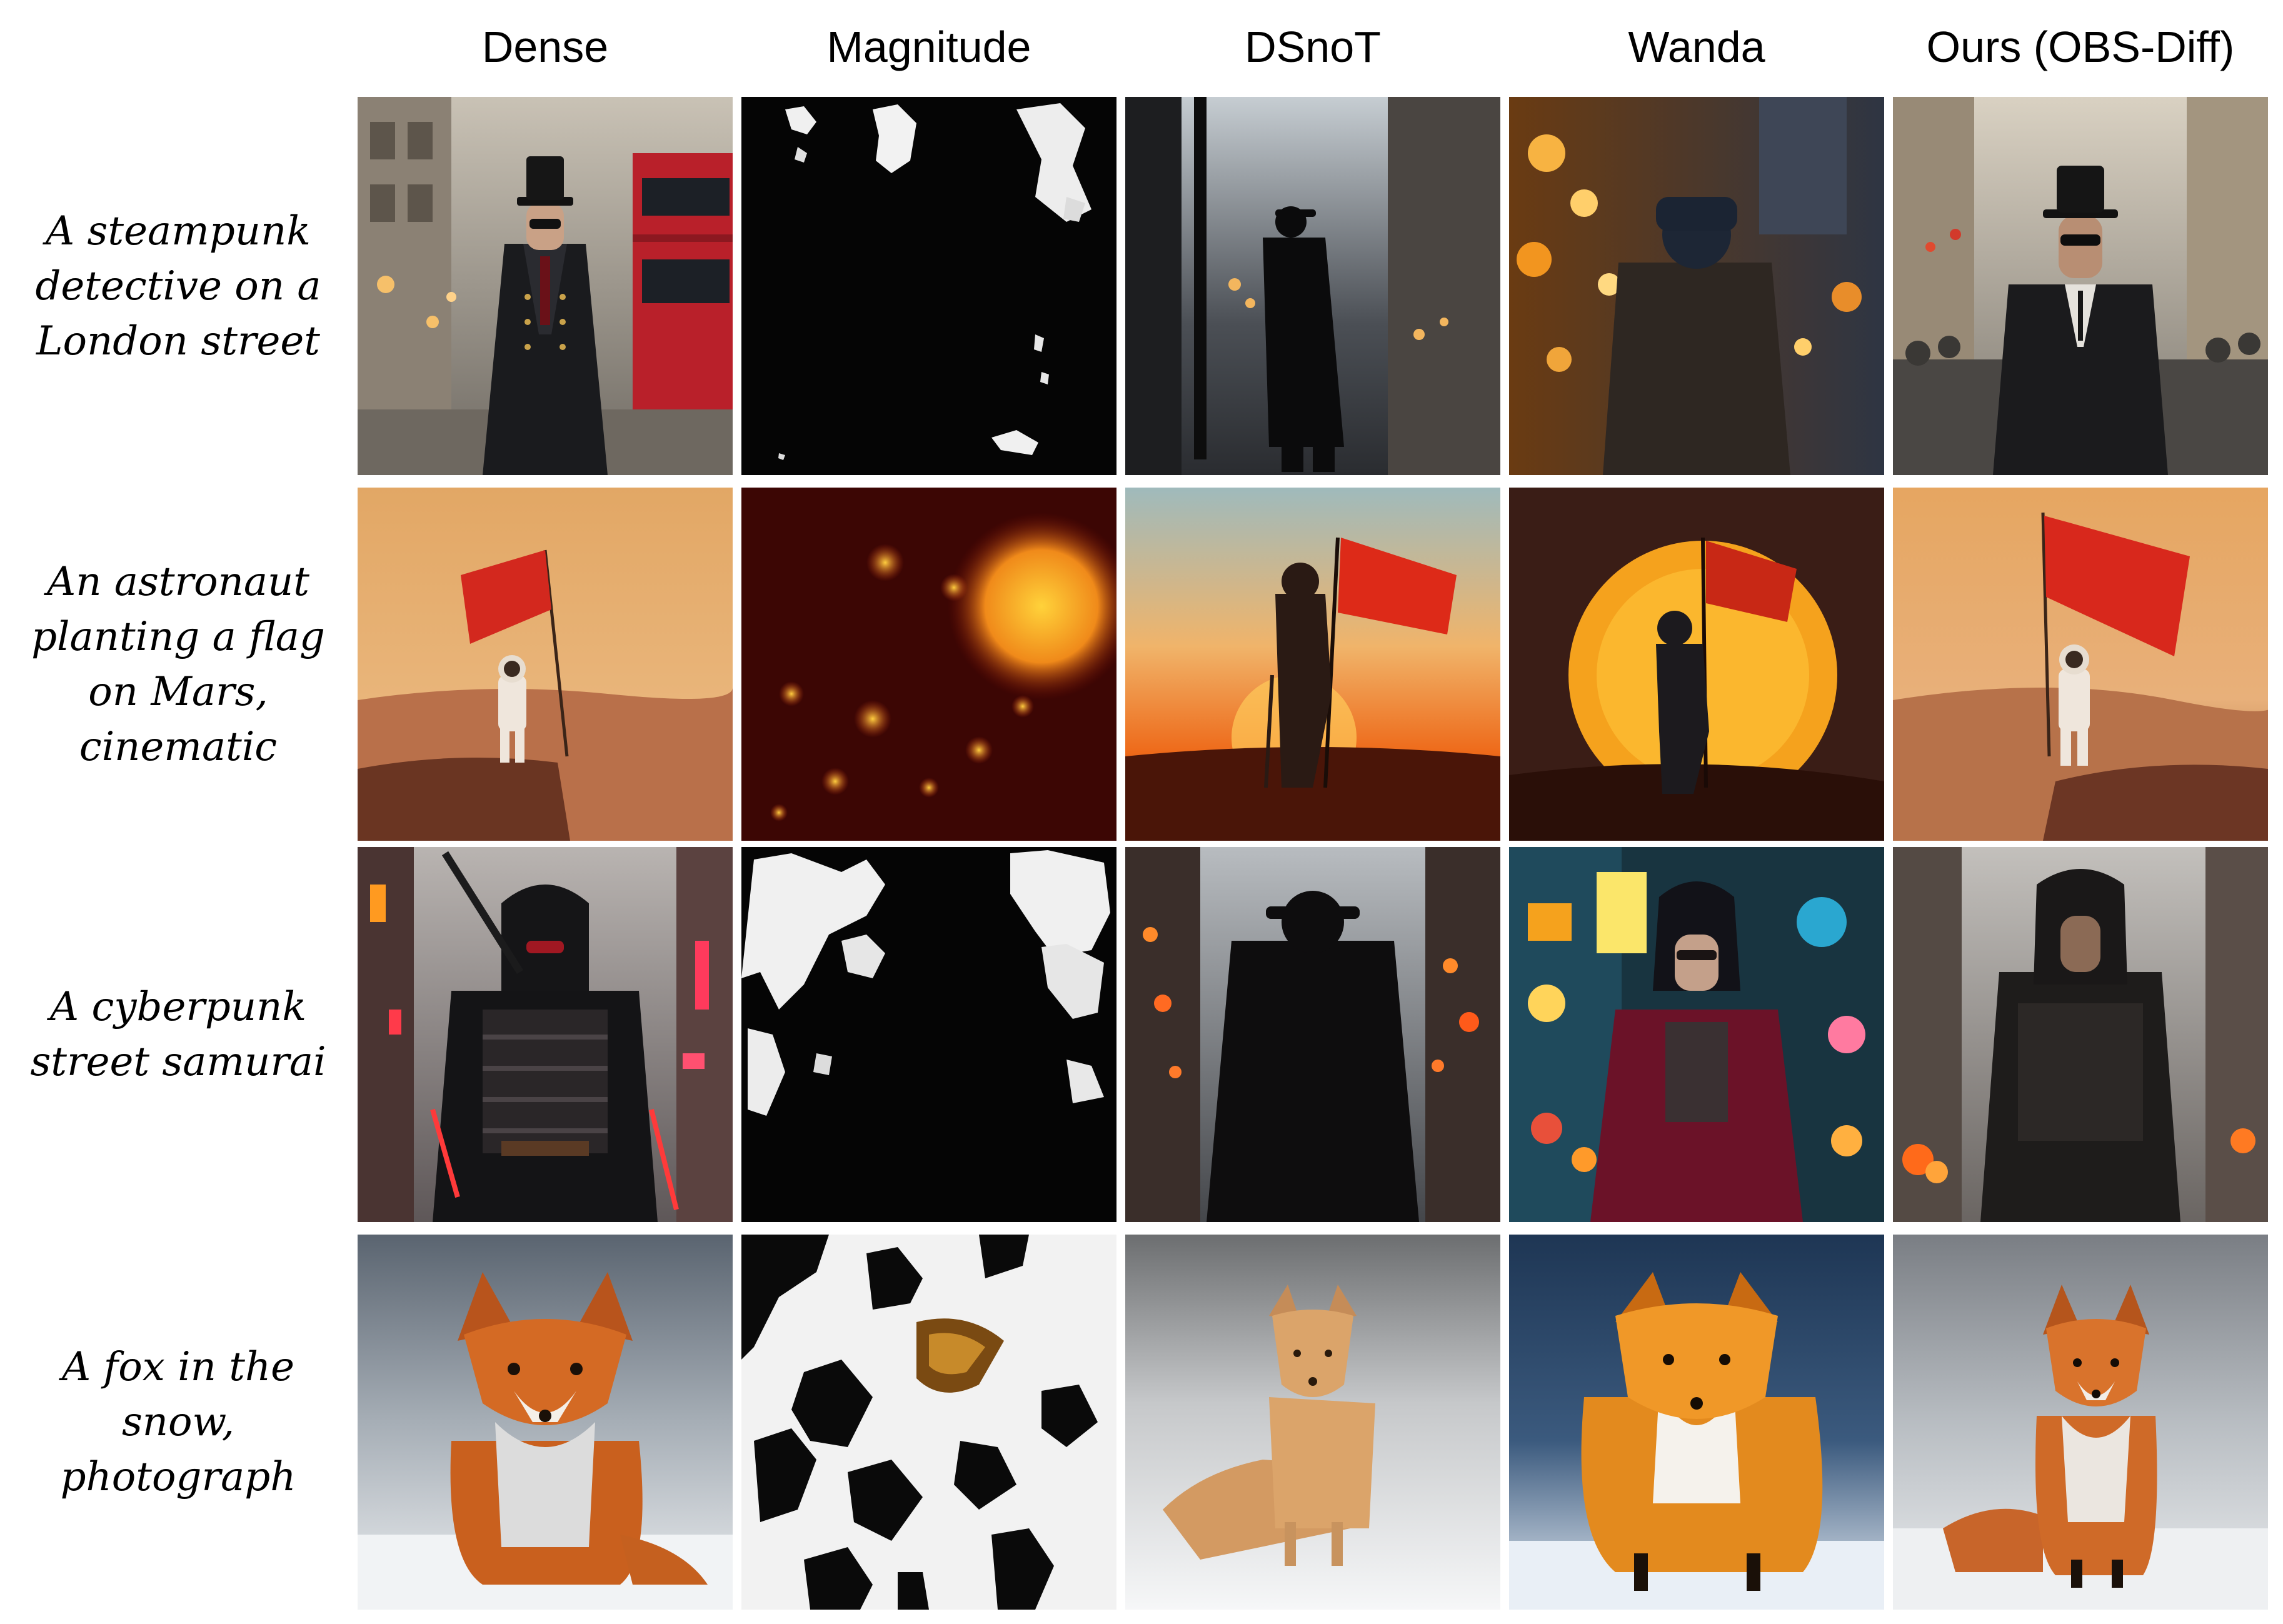 The width and height of the screenshot is (2283, 1624). I want to click on image-detective-wanda, so click(1696, 286).